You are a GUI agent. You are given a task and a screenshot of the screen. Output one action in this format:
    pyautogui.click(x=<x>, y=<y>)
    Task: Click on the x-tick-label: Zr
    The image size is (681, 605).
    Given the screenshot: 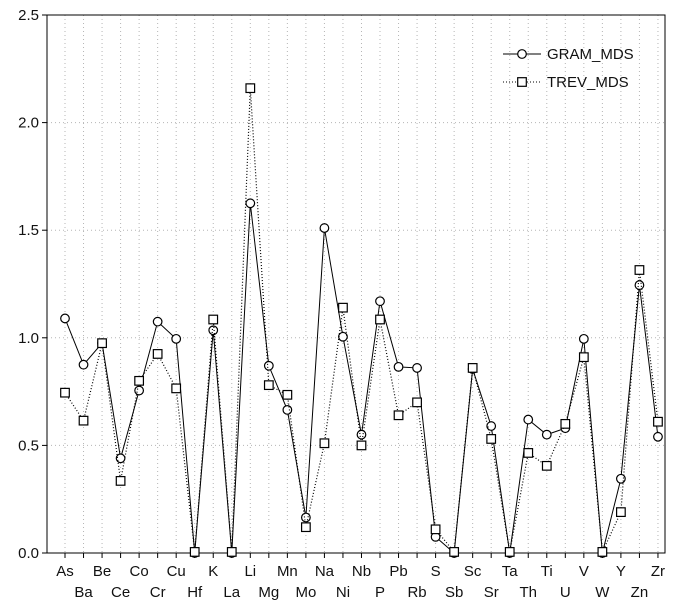 What is the action you would take?
    pyautogui.click(x=658, y=571)
    